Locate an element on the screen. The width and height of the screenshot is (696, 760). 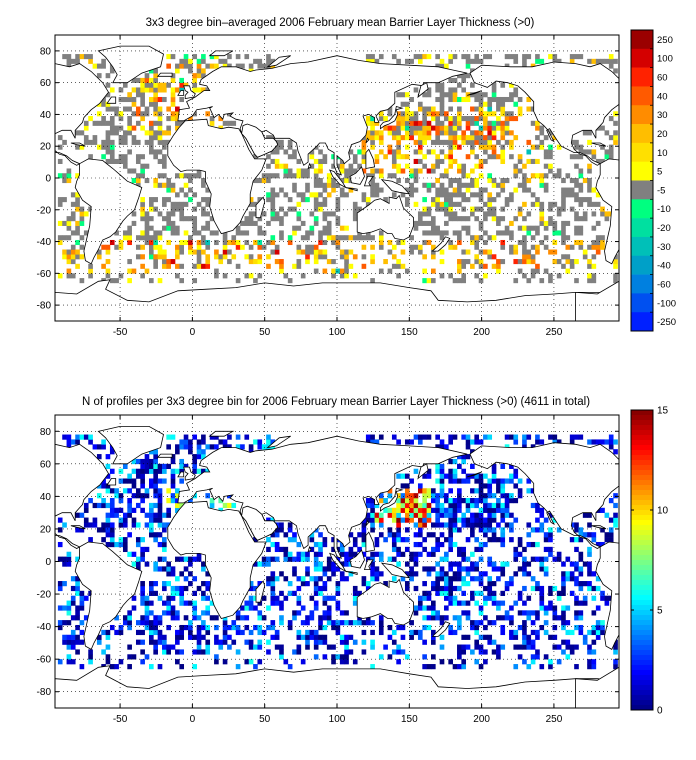
colorbar-label: 10 is located at coordinates (662, 153).